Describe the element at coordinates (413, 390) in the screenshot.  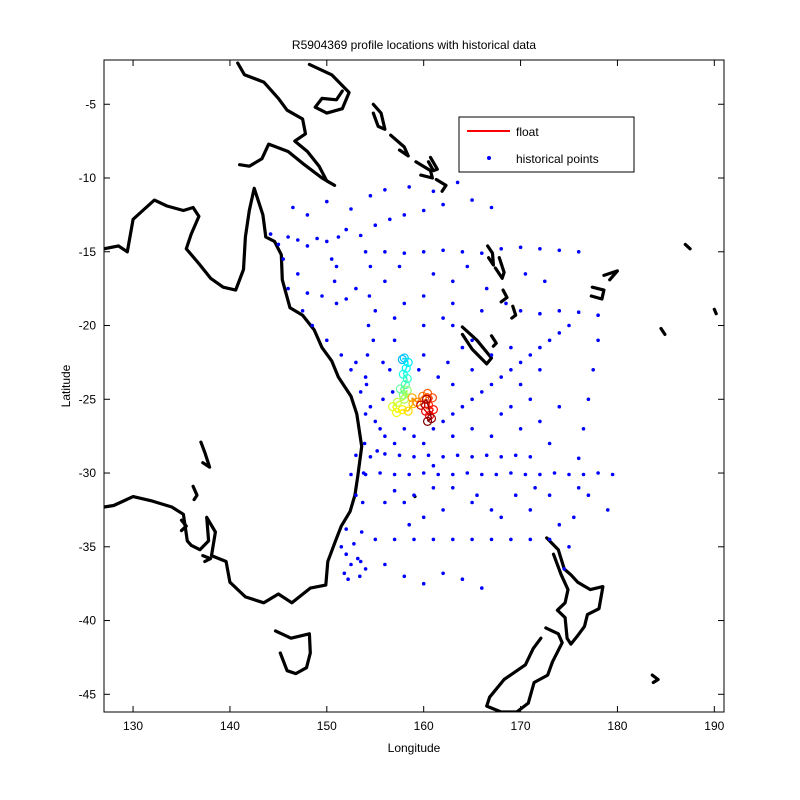
I see `float-track-layer` at that location.